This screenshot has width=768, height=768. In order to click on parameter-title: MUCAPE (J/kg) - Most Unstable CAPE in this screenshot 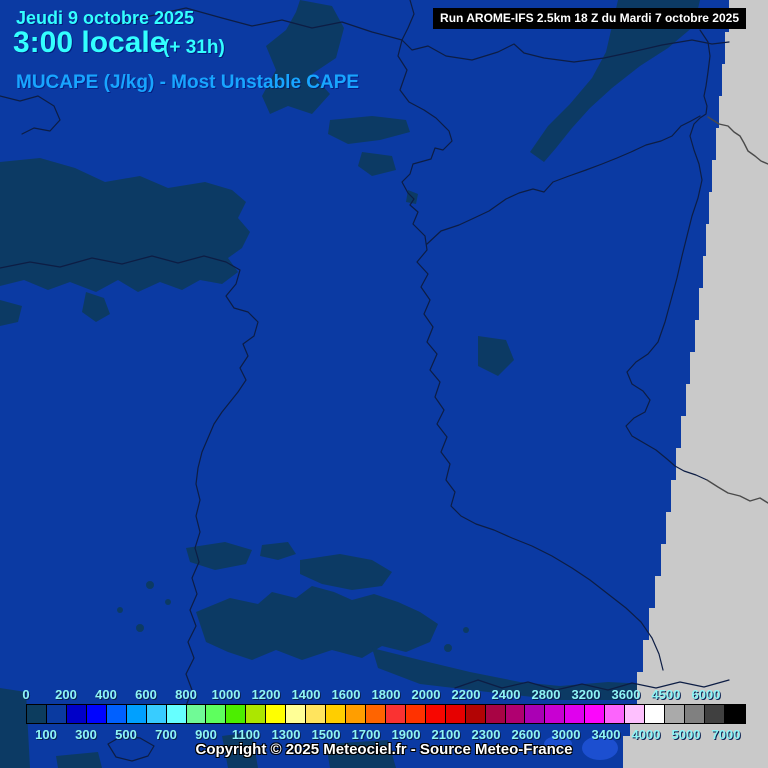, I will do `click(188, 82)`.